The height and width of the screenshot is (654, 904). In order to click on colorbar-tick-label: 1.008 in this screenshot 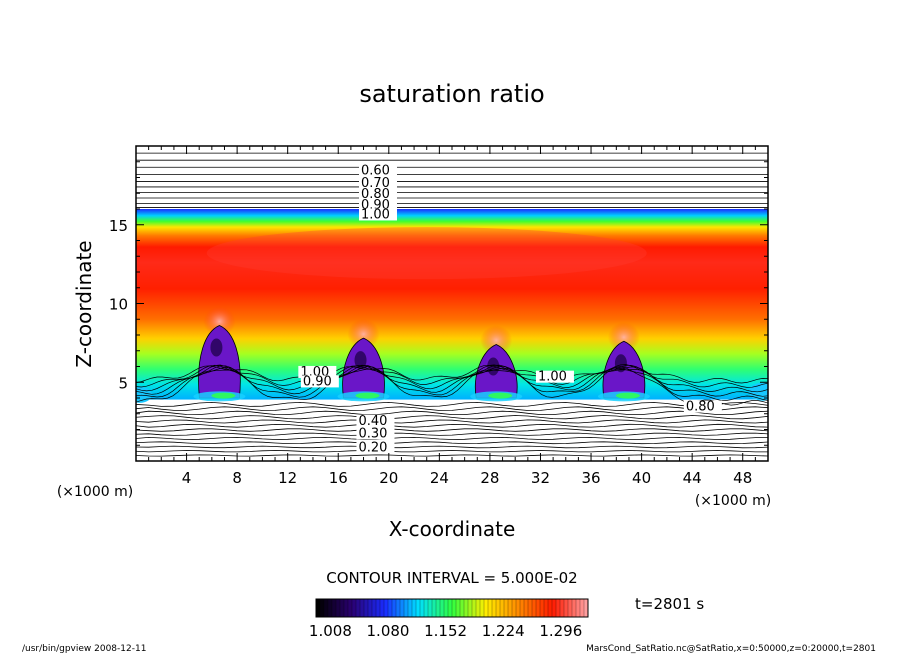, I will do `click(330, 631)`.